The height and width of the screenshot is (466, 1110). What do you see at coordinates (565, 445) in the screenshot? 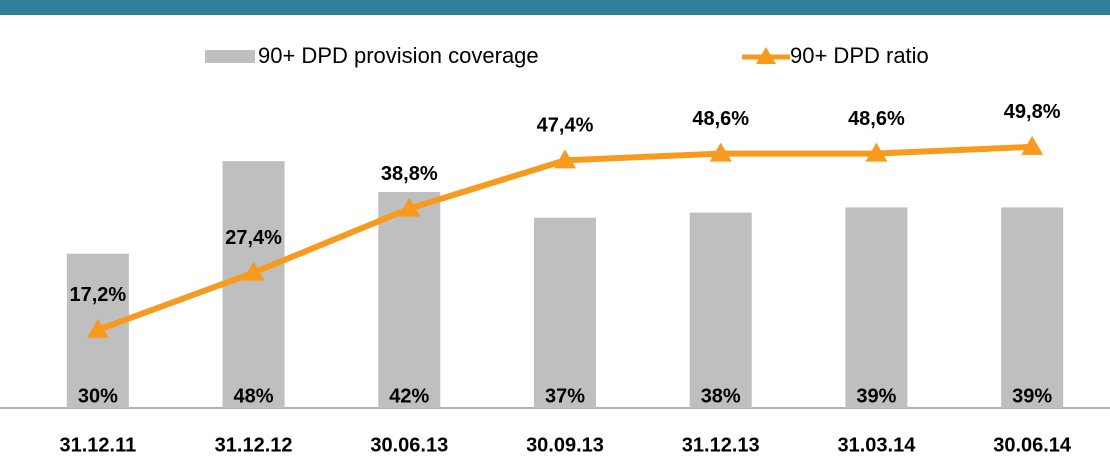
I see `x-tick-label: 30.09.13` at bounding box center [565, 445].